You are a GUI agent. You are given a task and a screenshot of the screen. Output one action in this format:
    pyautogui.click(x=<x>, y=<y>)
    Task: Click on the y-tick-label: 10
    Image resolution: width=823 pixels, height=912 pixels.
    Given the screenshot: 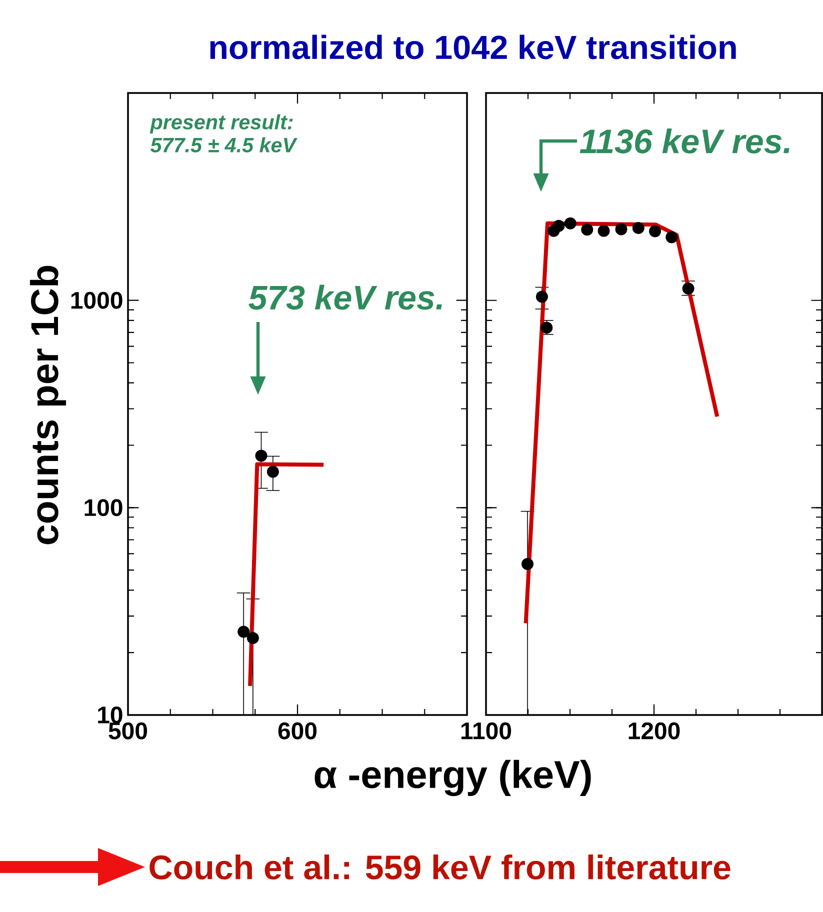 What is the action you would take?
    pyautogui.click(x=110, y=715)
    